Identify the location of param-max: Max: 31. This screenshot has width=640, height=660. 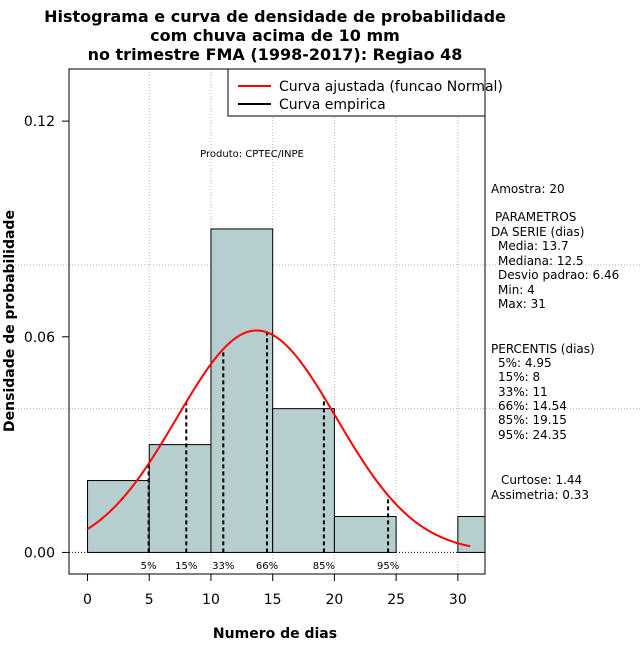
(522, 304).